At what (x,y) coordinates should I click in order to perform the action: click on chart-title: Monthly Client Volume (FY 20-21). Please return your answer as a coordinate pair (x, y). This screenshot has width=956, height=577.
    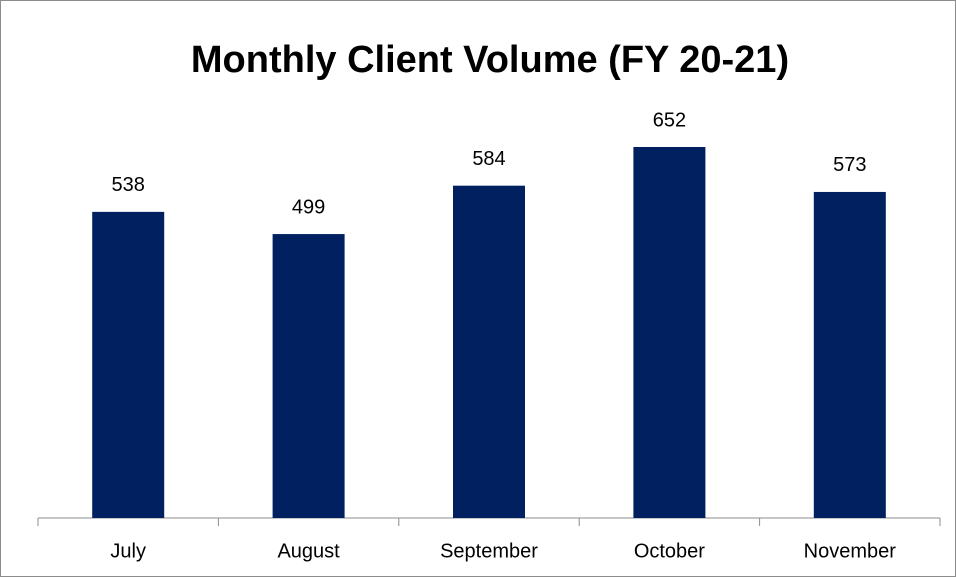
    Looking at the image, I should click on (490, 60).